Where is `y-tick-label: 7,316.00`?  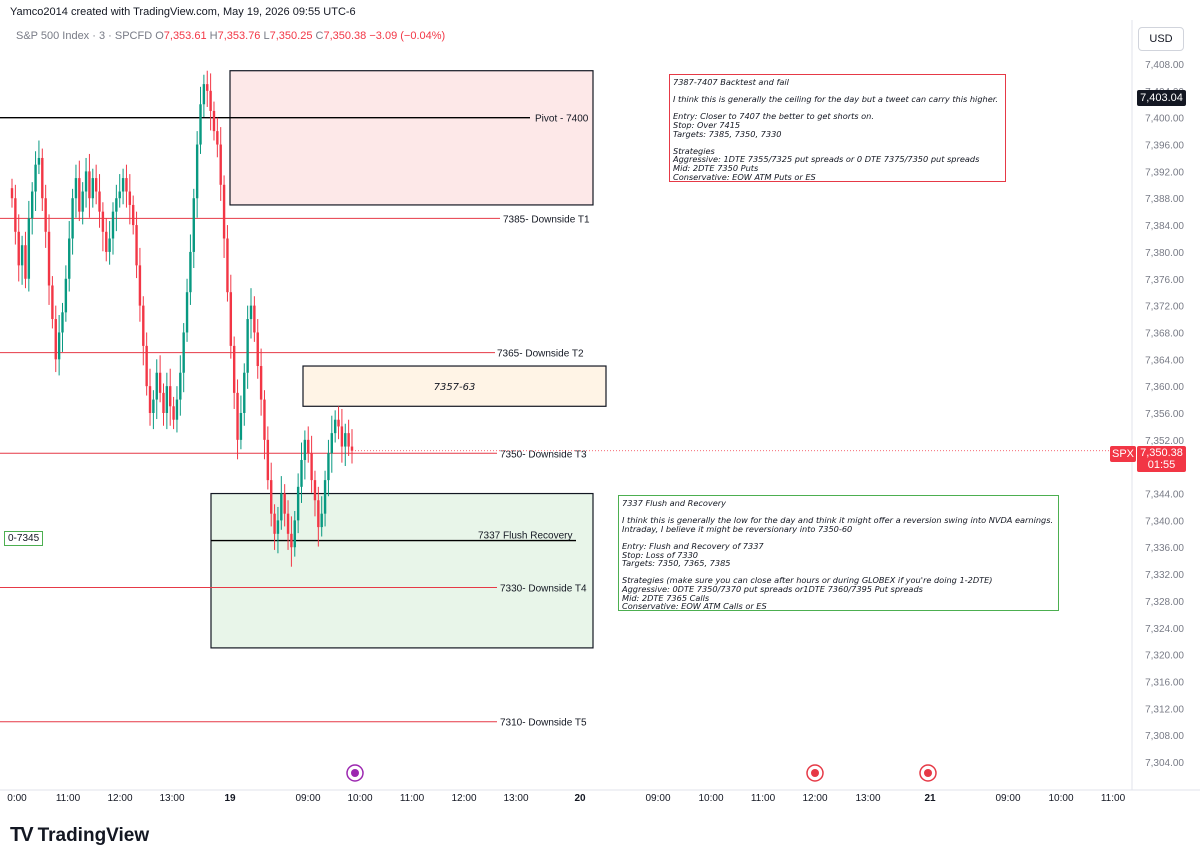
y-tick-label: 7,316.00 is located at coordinates (1164, 682).